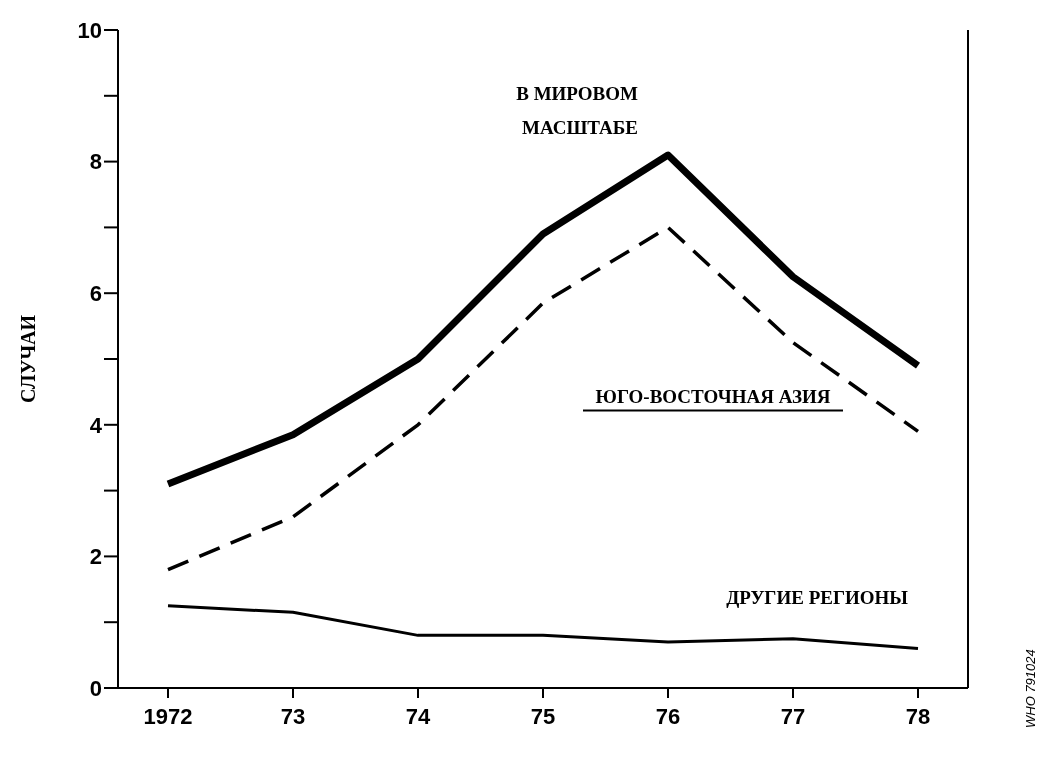 Image resolution: width=1054 pixels, height=766 pixels. I want to click on x-tick-label: 1972, so click(168, 716).